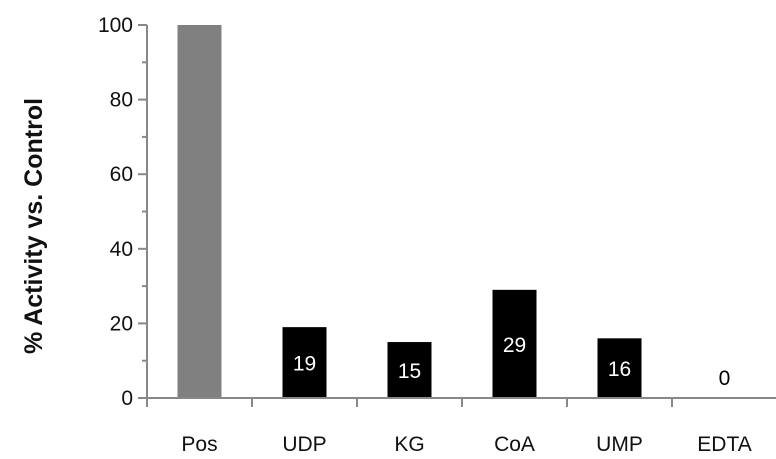 This screenshot has height=459, width=776. What do you see at coordinates (619, 444) in the screenshot?
I see `category-label-ump: UMP` at bounding box center [619, 444].